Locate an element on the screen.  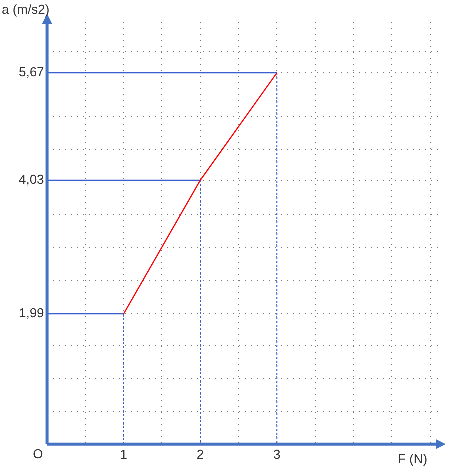
x-tick-label: 2 is located at coordinates (200, 454).